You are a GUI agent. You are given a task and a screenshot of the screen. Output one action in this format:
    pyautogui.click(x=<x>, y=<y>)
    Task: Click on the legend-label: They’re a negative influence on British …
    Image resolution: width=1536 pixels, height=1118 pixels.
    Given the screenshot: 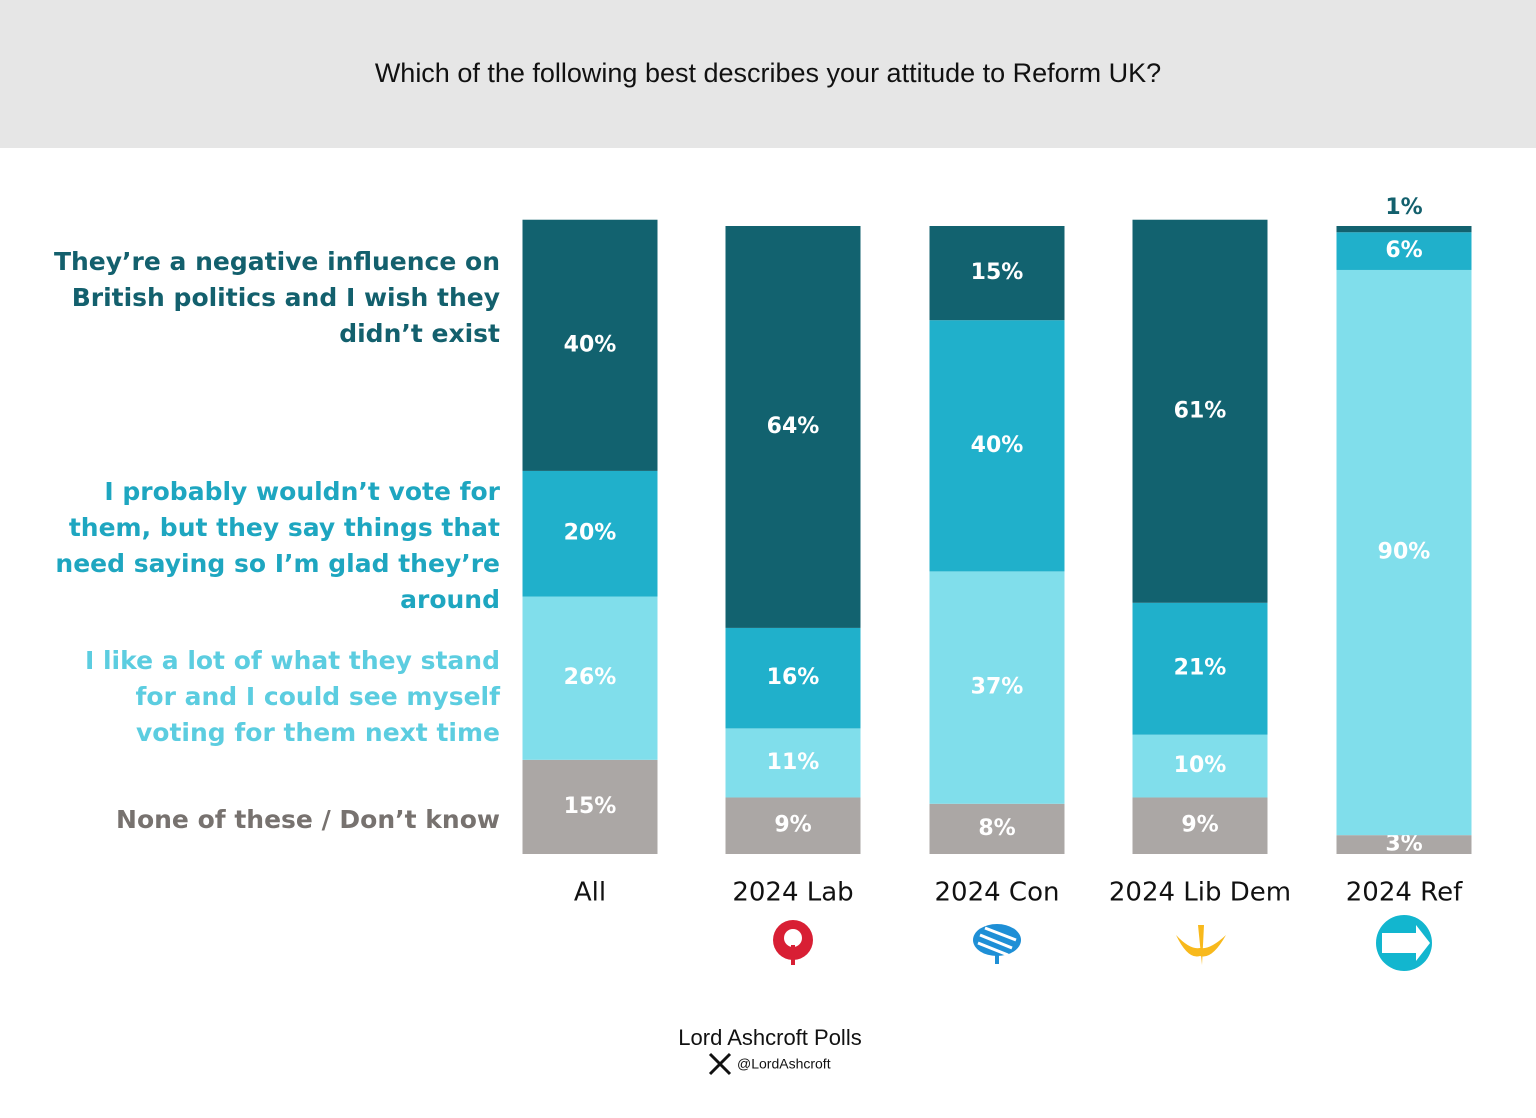 What is the action you would take?
    pyautogui.click(x=276, y=297)
    